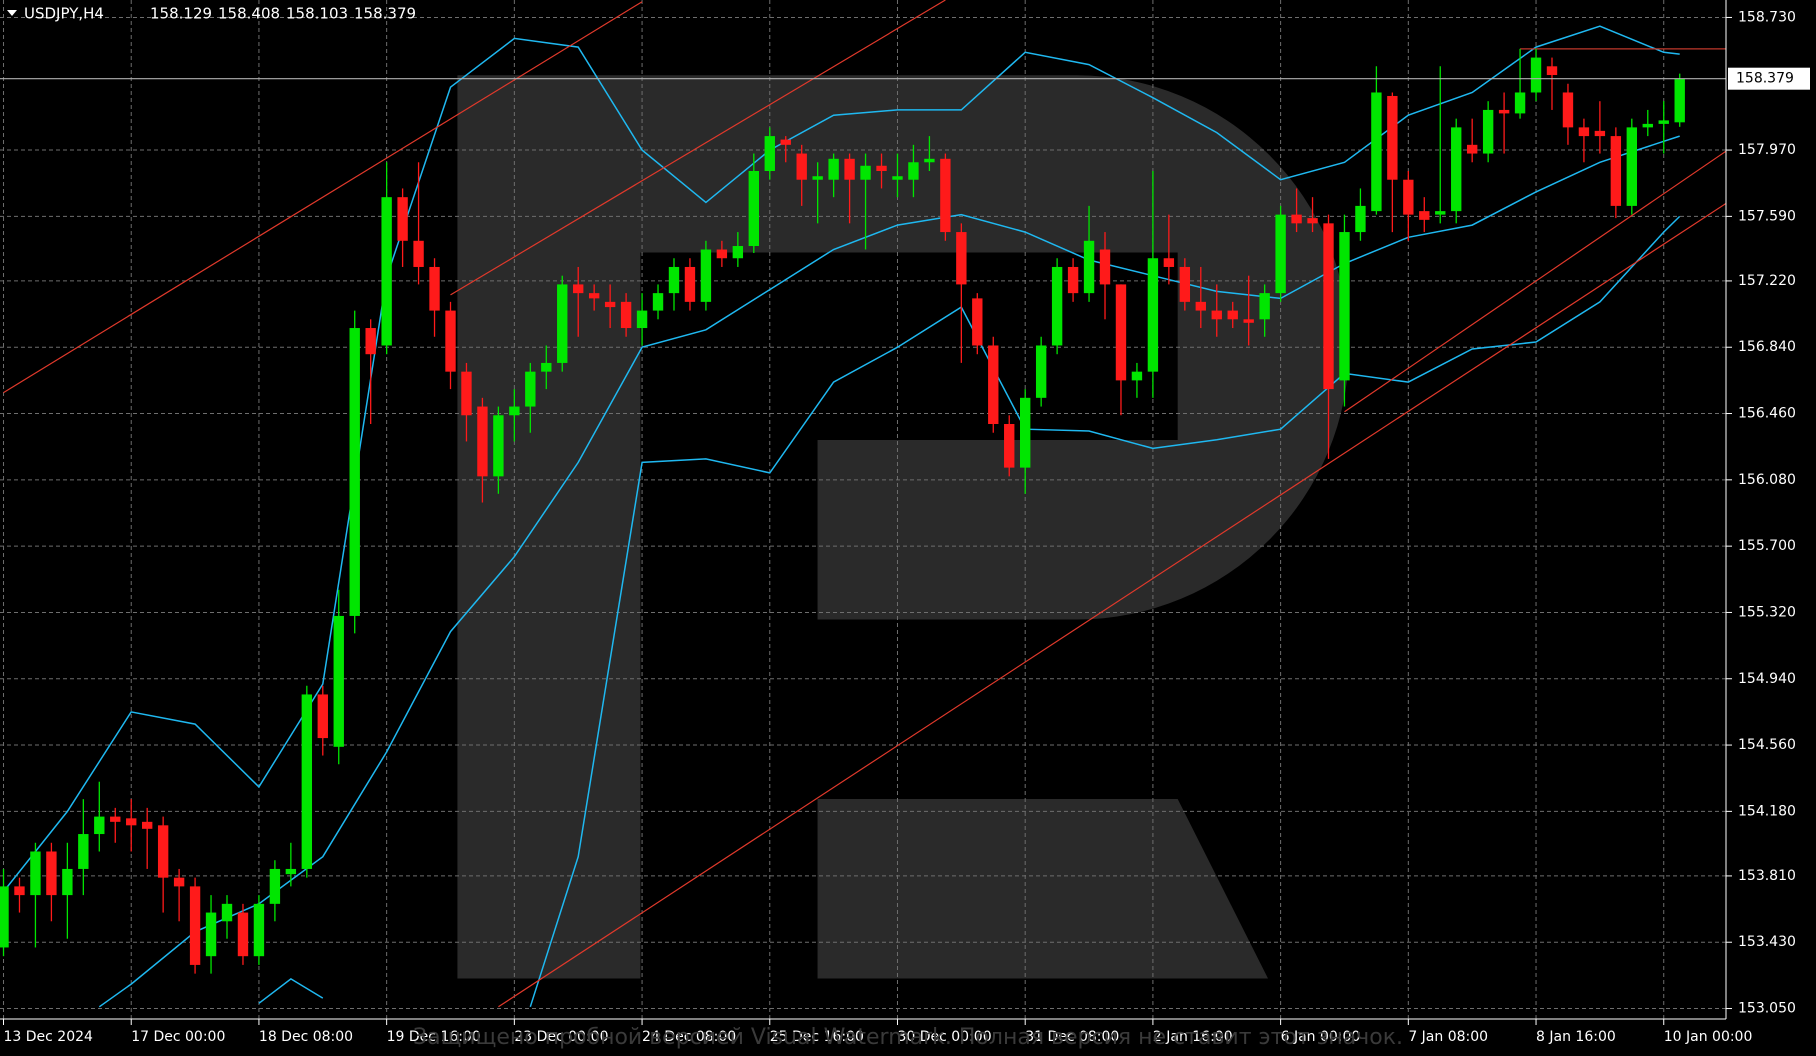  I want to click on x-tick-label: 10 Jan 00:00, so click(1708, 1037).